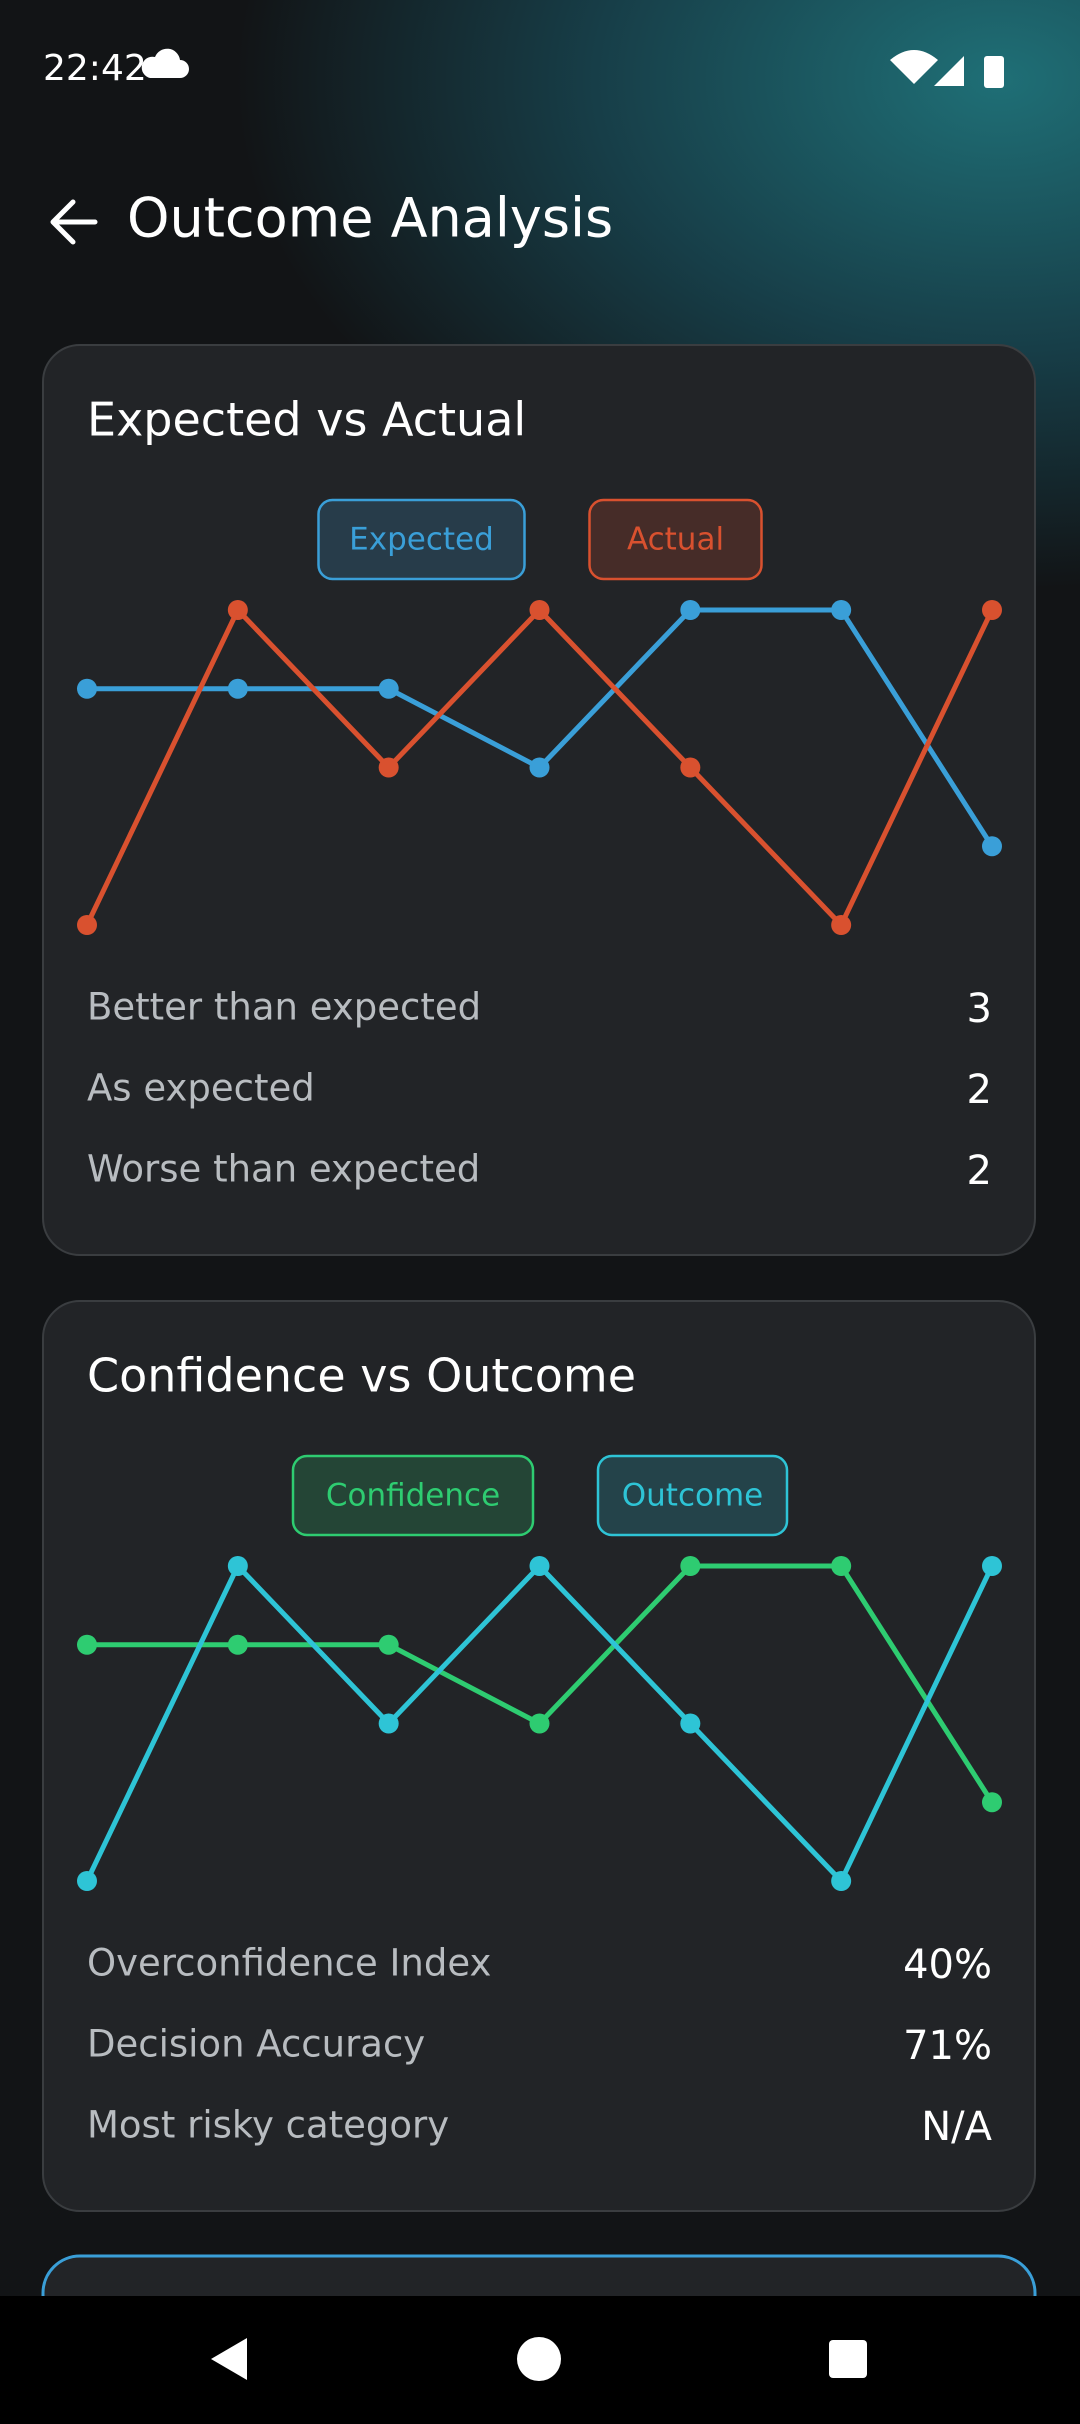 Image resolution: width=1080 pixels, height=2424 pixels. What do you see at coordinates (947, 1965) in the screenshot?
I see `stat-value: 40%` at bounding box center [947, 1965].